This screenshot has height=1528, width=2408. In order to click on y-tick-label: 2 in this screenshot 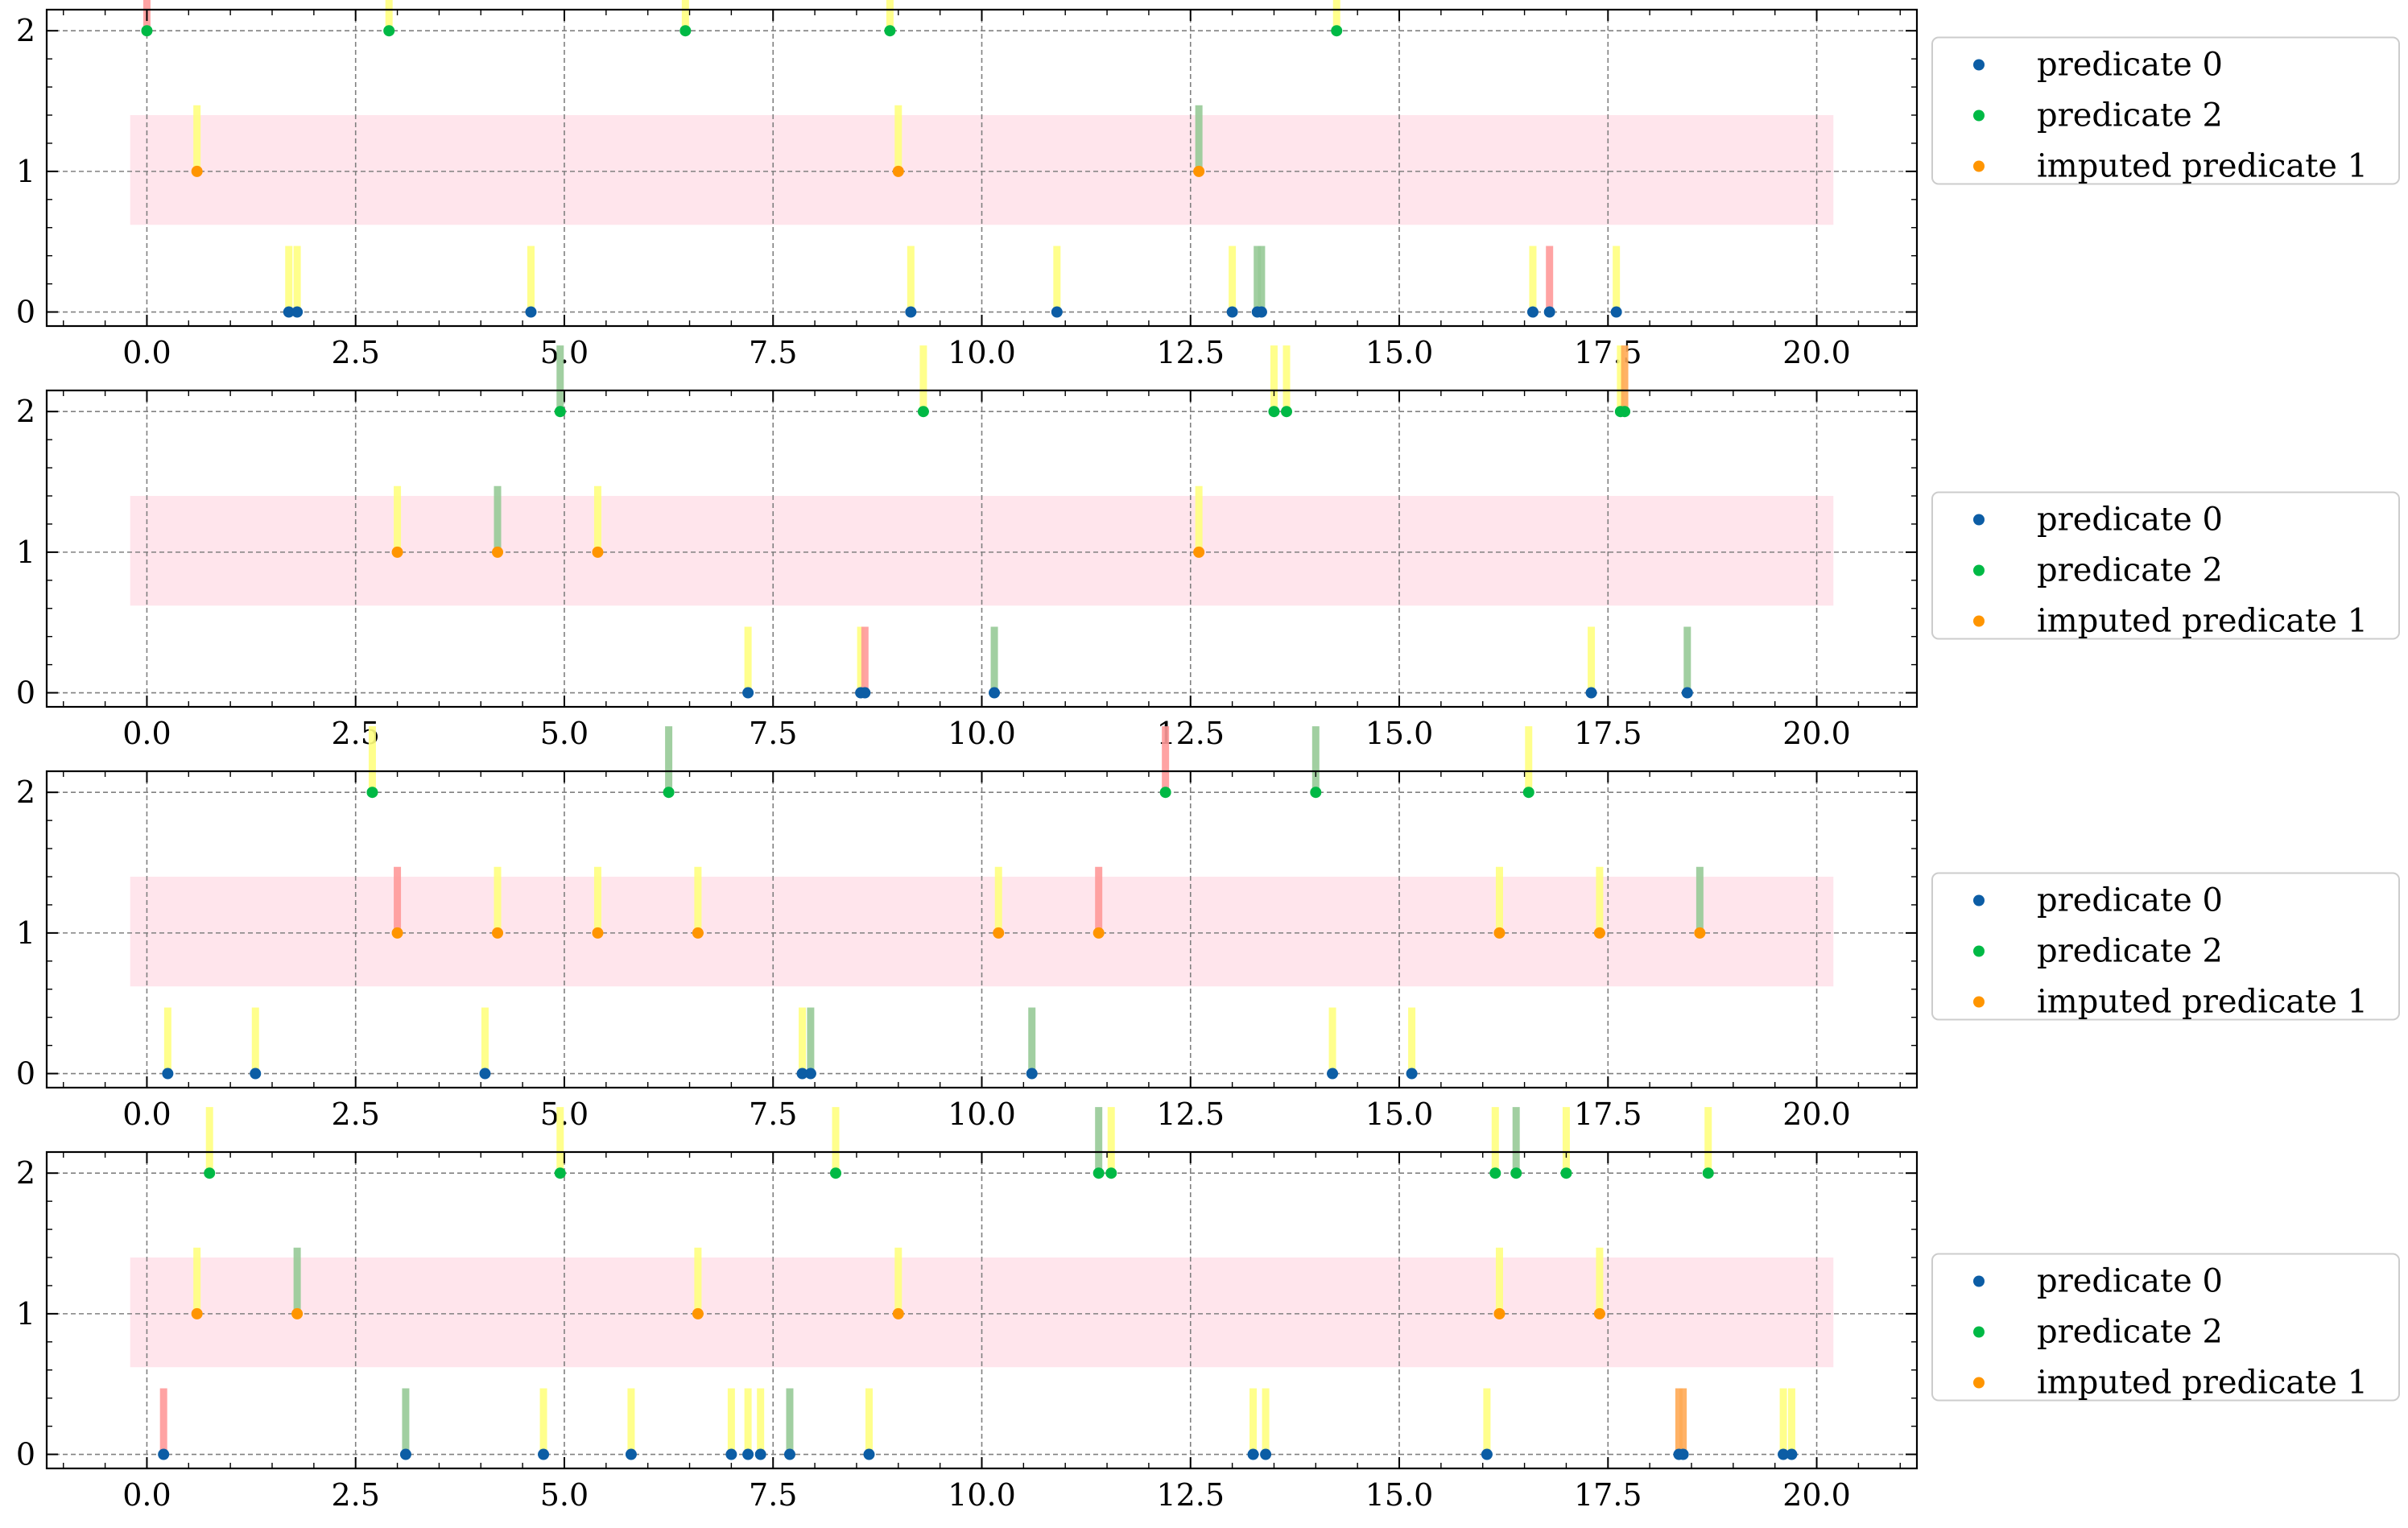, I will do `click(25, 1173)`.